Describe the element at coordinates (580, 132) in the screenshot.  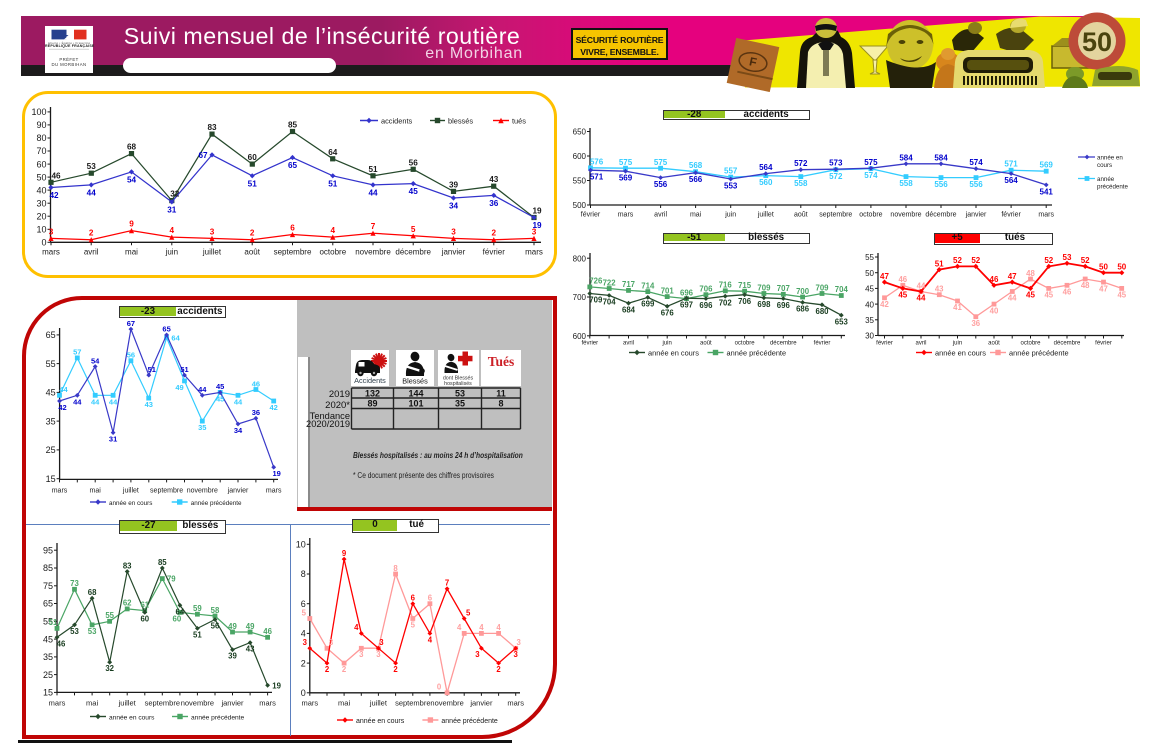
I see `svg-text: 650` at that location.